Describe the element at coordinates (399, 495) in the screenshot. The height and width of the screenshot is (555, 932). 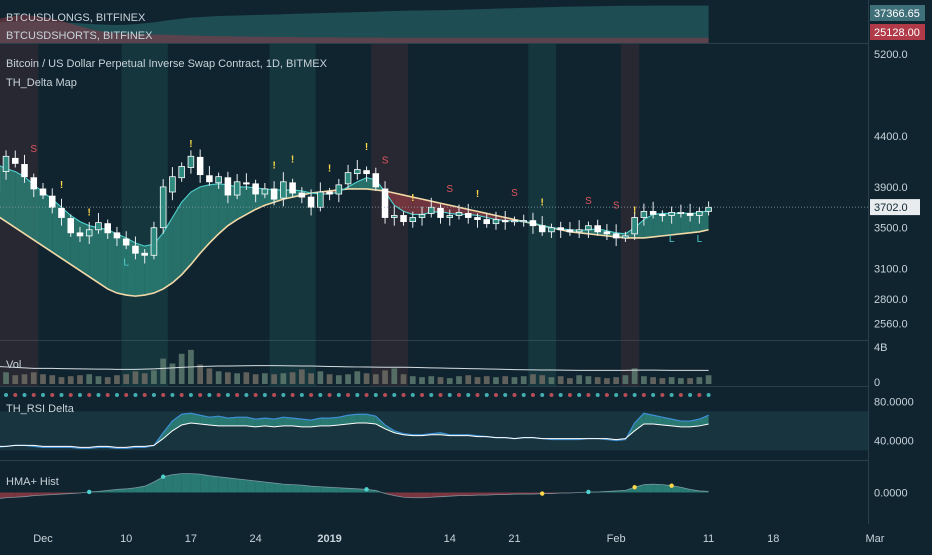
I see `hist-area-segment` at that location.